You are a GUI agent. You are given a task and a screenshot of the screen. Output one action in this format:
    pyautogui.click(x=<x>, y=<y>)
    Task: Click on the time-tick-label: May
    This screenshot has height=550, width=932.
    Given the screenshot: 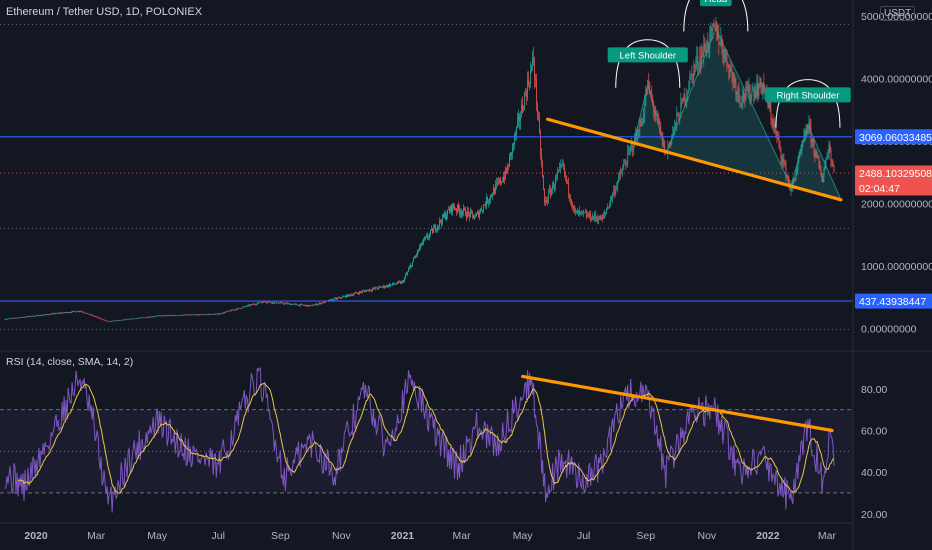 What is the action you would take?
    pyautogui.click(x=157, y=536)
    